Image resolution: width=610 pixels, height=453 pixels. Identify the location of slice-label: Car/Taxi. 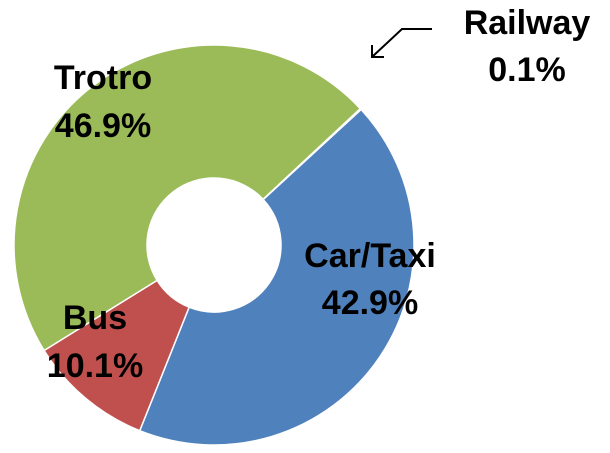
(370, 256).